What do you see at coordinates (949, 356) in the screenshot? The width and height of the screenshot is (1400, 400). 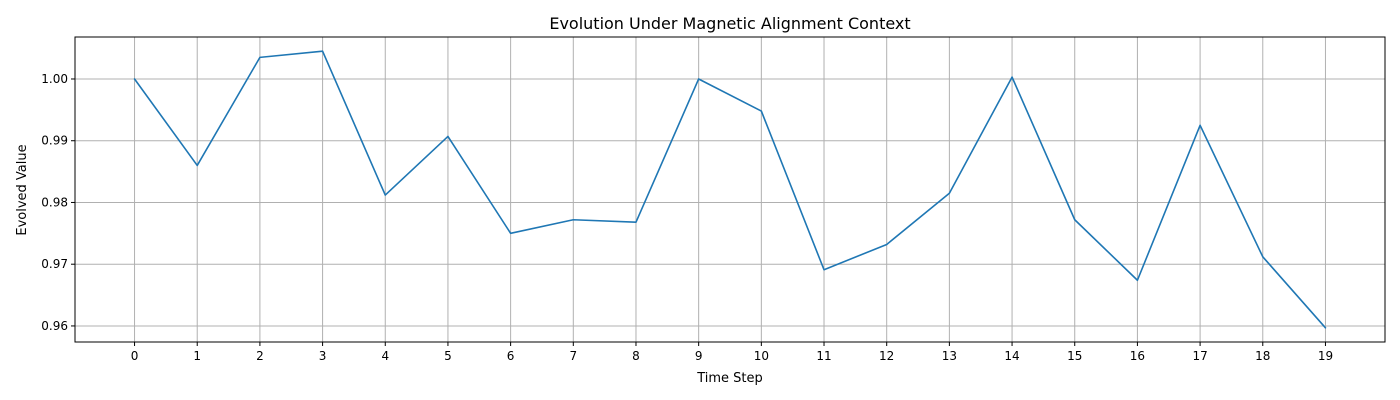 I see `x-tick-label: 13` at bounding box center [949, 356].